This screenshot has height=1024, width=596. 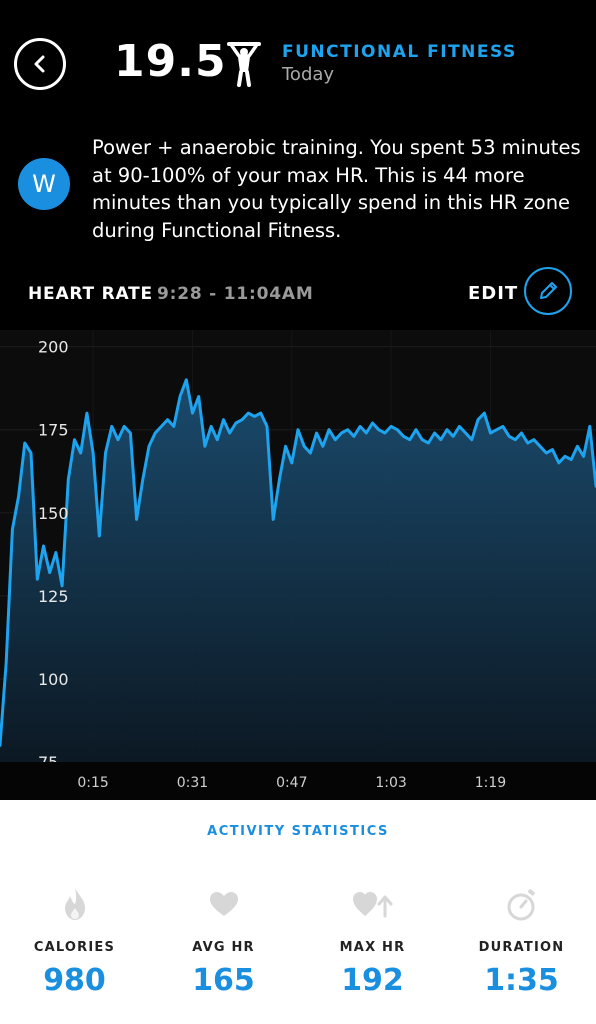 I want to click on activity-date: Today, so click(x=308, y=74).